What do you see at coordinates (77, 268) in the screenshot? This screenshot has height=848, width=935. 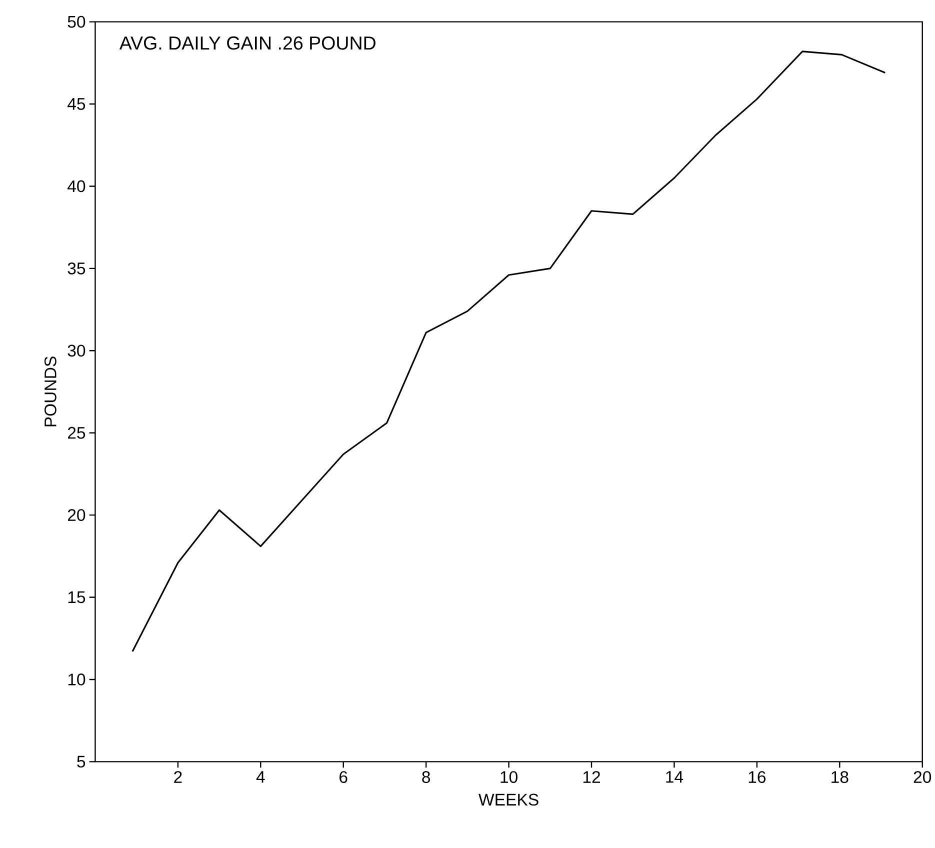 I see `y-tick-label: 35` at bounding box center [77, 268].